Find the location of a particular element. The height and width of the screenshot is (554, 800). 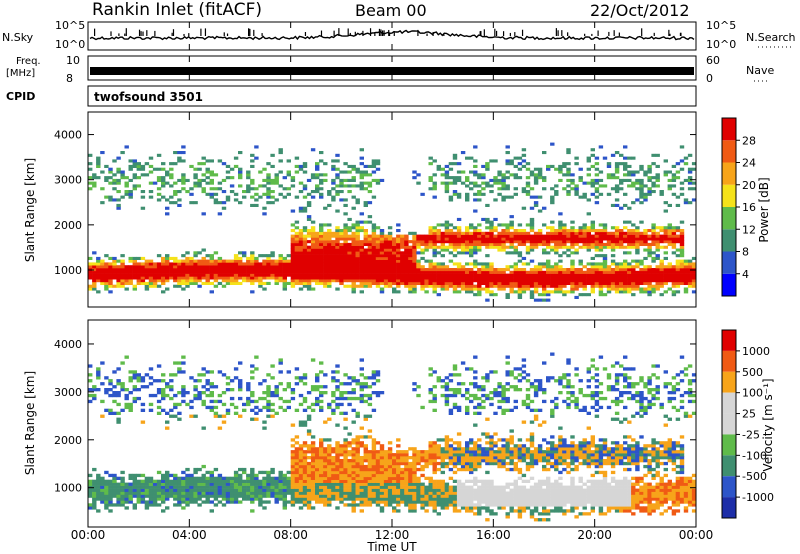

power-colorbar-label: Power [dB] is located at coordinates (764, 209).